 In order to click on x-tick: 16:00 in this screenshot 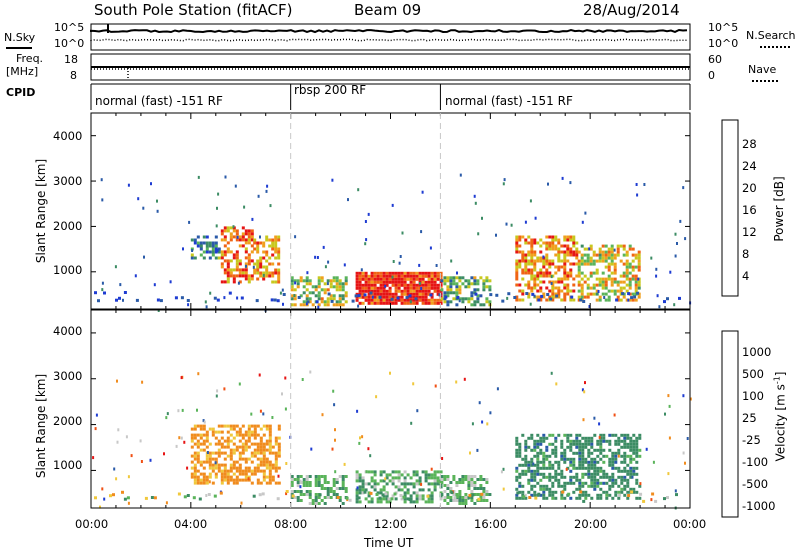, I will do `click(491, 524)`.